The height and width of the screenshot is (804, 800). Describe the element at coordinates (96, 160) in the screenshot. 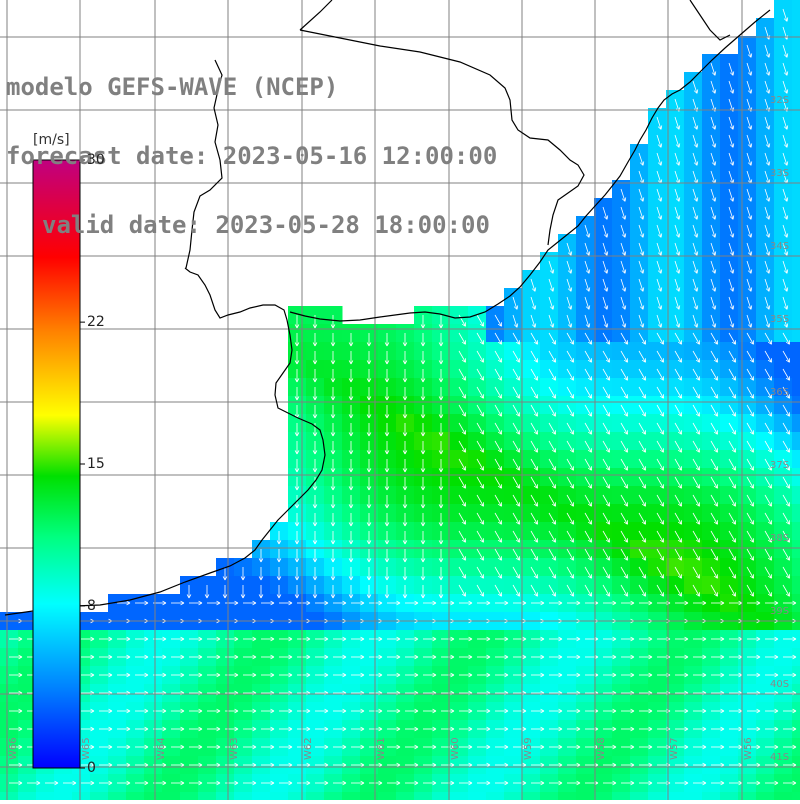

I see `colorbar-tick-label: 30` at that location.